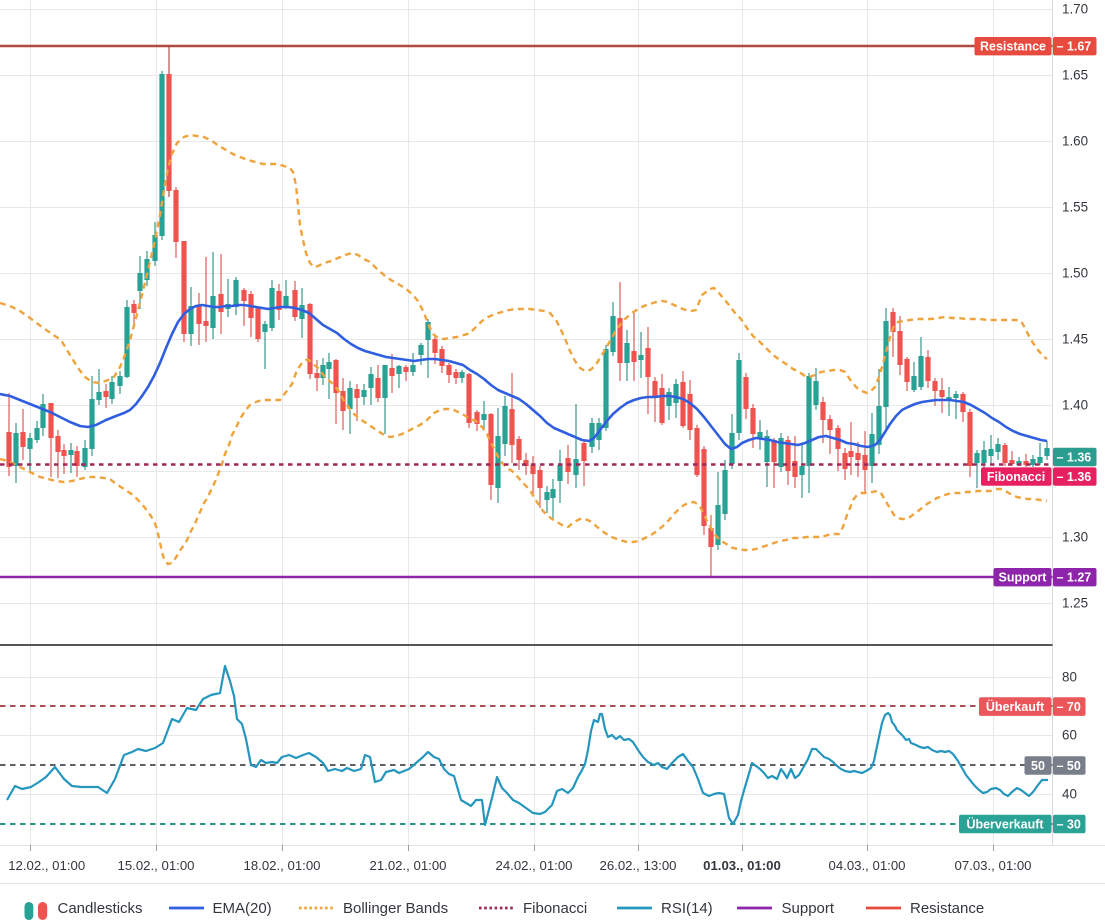  I want to click on svg-text: EMA(20), so click(242, 908).